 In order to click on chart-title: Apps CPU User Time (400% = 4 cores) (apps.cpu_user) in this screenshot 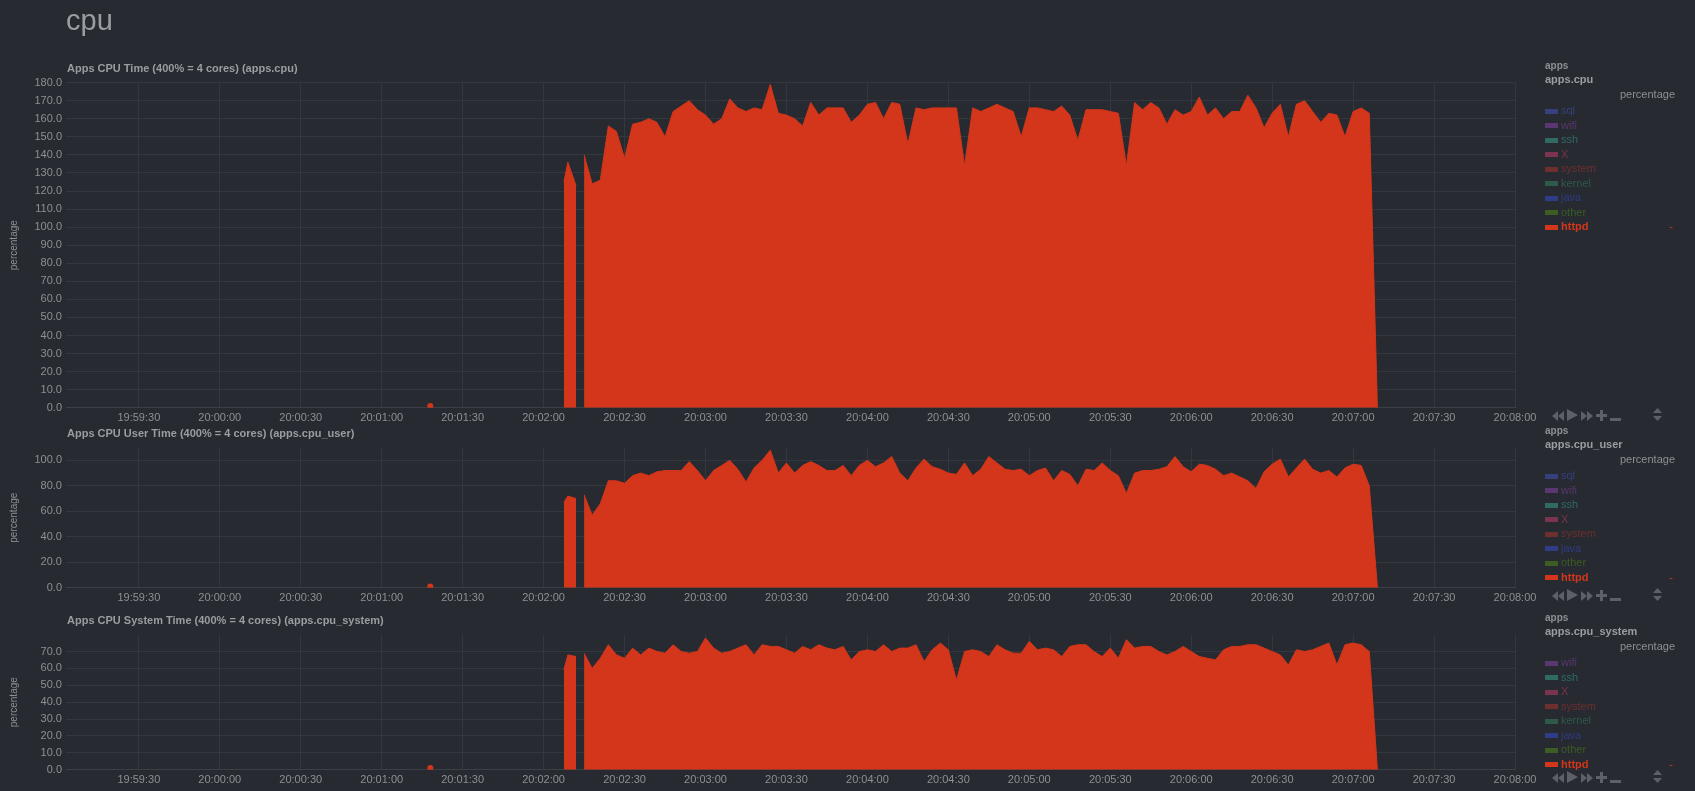, I will do `click(211, 433)`.